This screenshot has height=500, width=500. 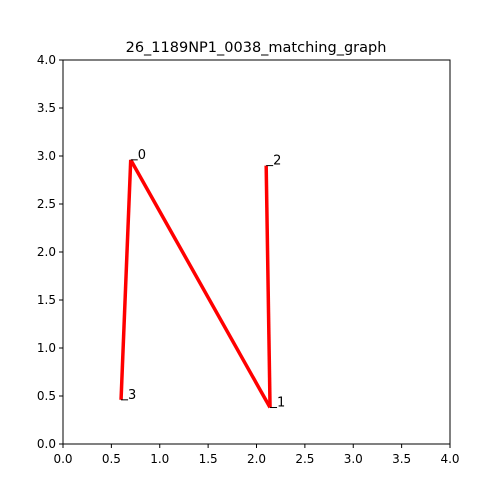 What do you see at coordinates (46, 108) in the screenshot?
I see `y-tick-label: 3.5` at bounding box center [46, 108].